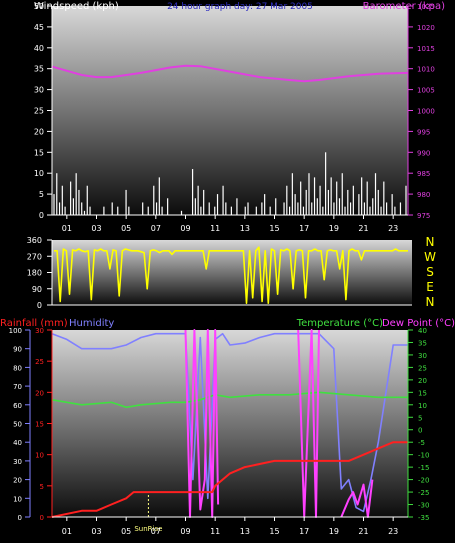 Image resolution: width=455 pixels, height=543 pixels. What do you see at coordinates (421, 443) in the screenshot?
I see `temperature-tick-label: -5` at bounding box center [421, 443].